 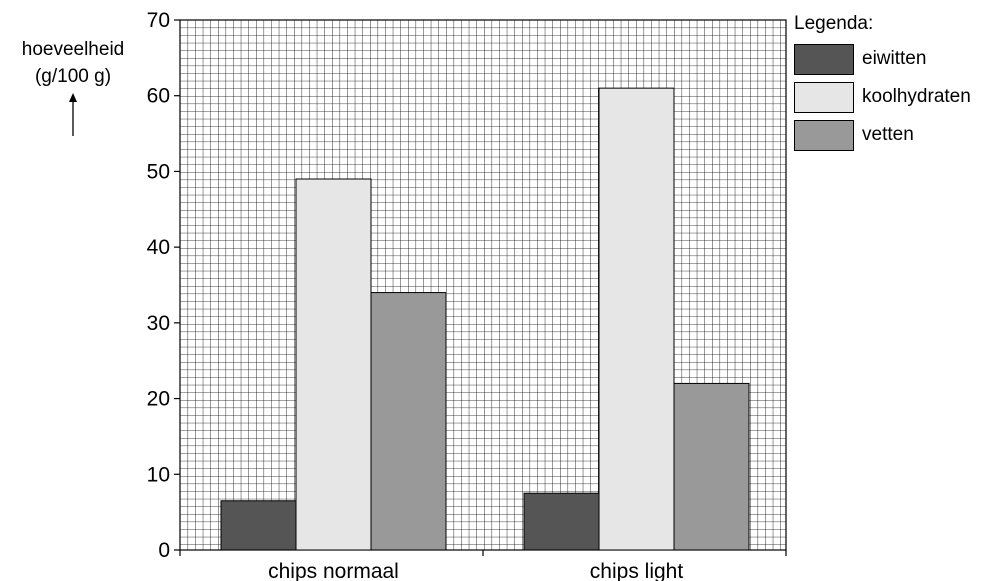 I want to click on legend-label: vetten, so click(x=888, y=134).